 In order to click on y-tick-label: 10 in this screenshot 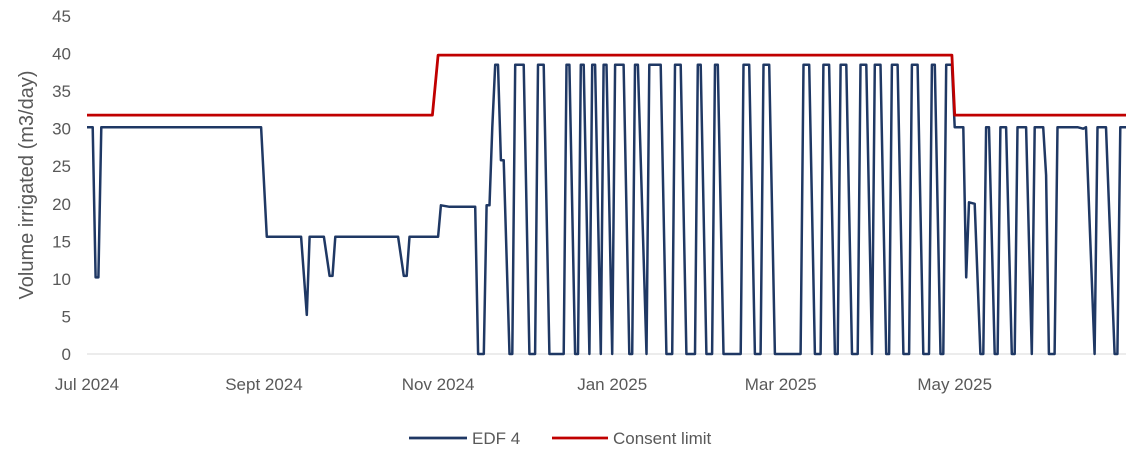, I will do `click(61, 279)`.